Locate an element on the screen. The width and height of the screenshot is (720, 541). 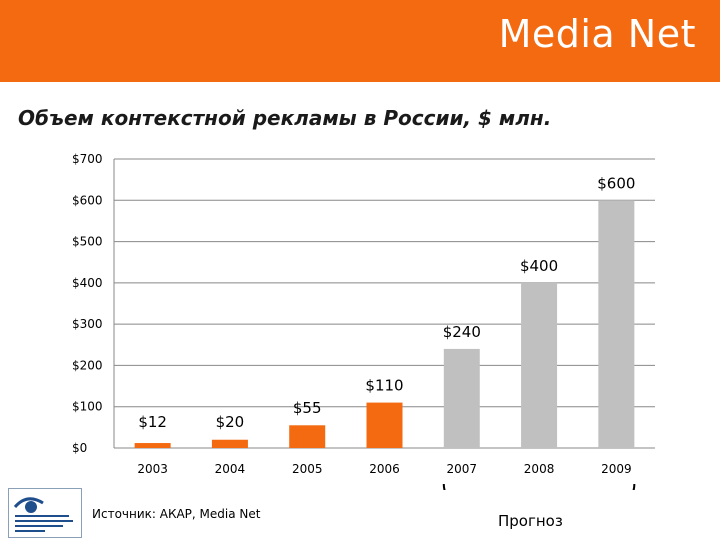
y-tick-label: $600 is located at coordinates (87, 200).